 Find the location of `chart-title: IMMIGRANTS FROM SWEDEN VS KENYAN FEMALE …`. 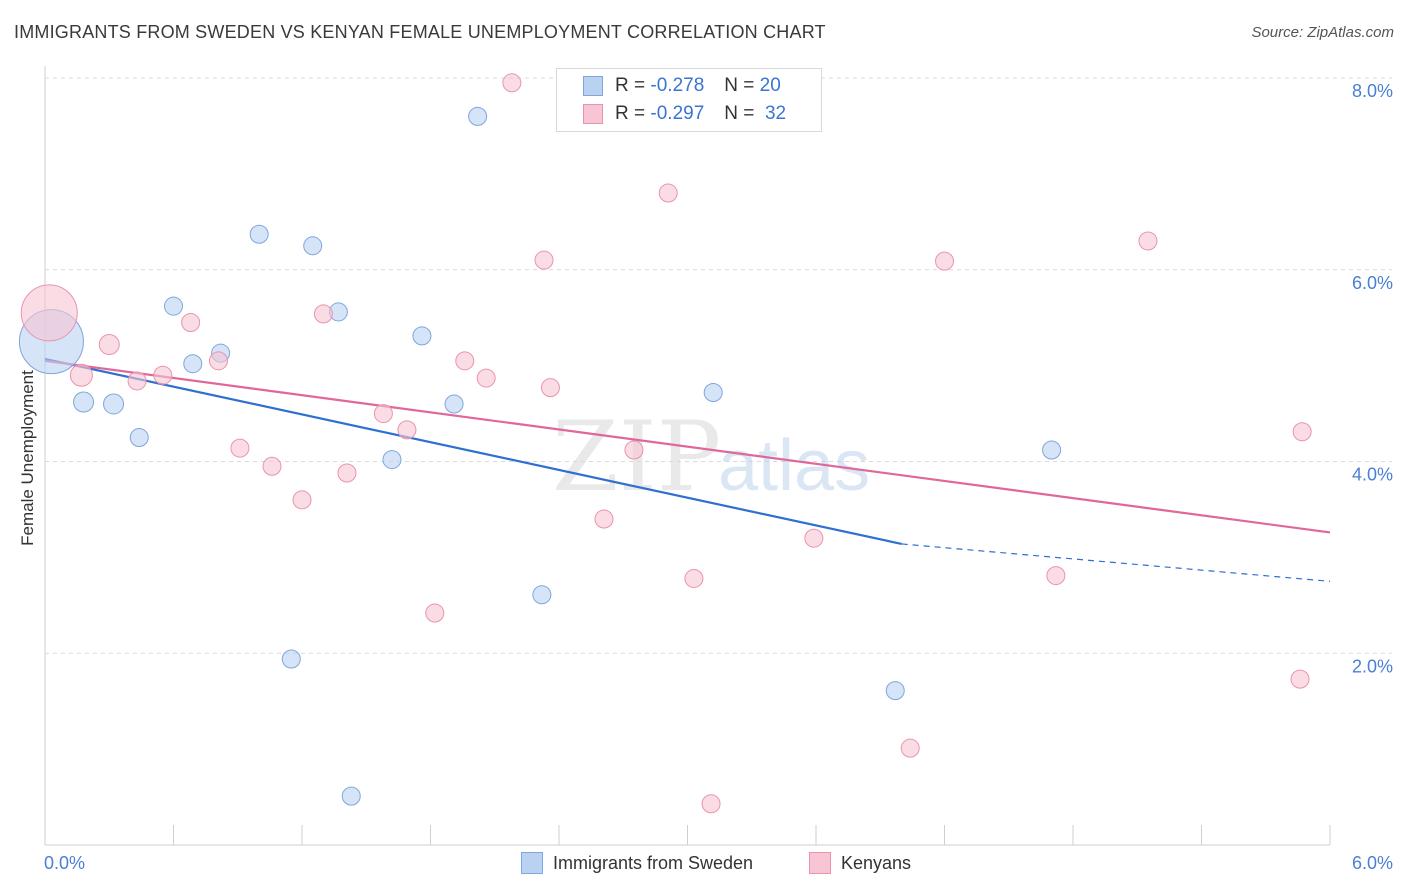

chart-title: IMMIGRANTS FROM SWEDEN VS KENYAN FEMALE … is located at coordinates (420, 32).